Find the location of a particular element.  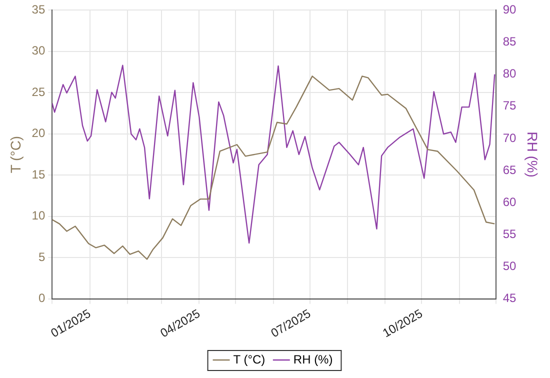

y-tick-label: 30 is located at coordinates (39, 51).